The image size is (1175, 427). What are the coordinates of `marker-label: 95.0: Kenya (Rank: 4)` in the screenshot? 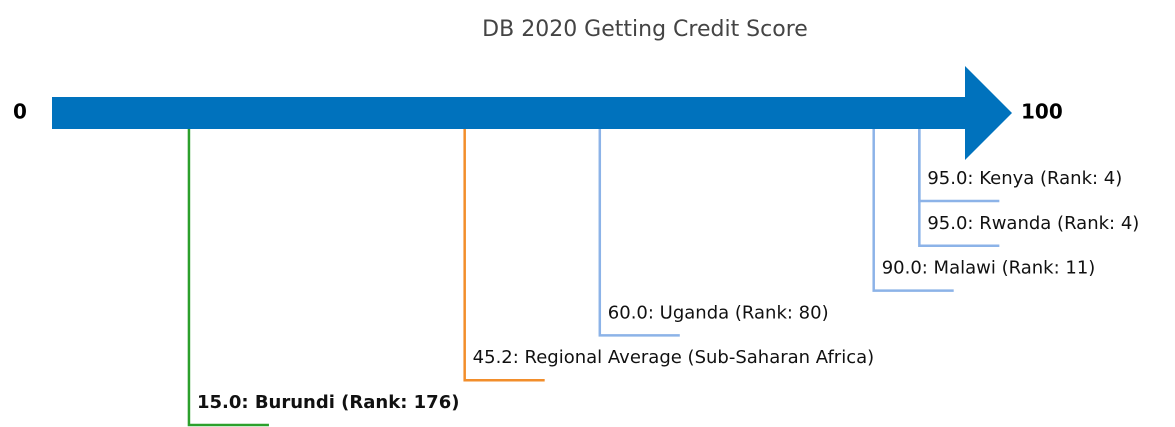 It's located at (1024, 178).